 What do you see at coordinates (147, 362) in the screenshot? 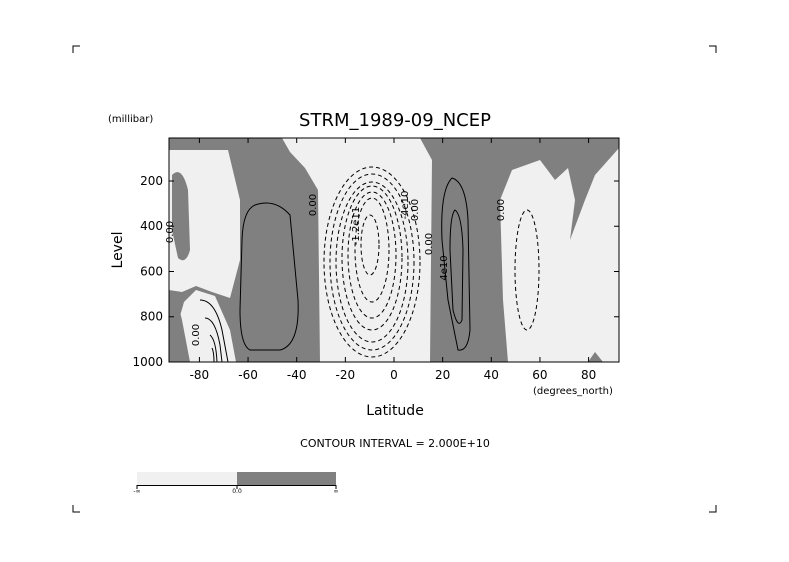
I see `y-tick-label: 1000` at bounding box center [147, 362].